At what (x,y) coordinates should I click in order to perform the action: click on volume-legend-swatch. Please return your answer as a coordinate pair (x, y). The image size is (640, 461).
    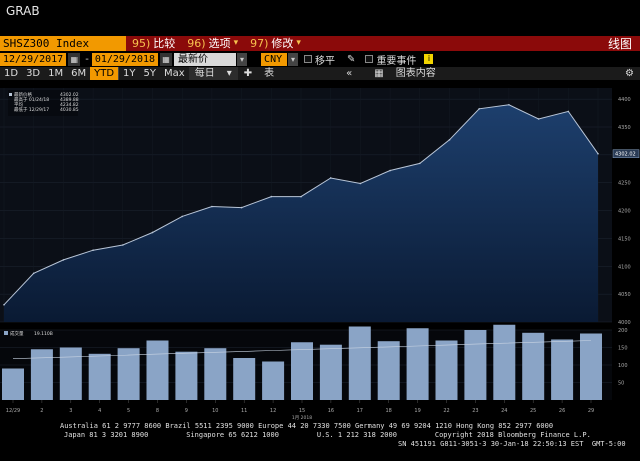
    Looking at the image, I should click on (6, 333).